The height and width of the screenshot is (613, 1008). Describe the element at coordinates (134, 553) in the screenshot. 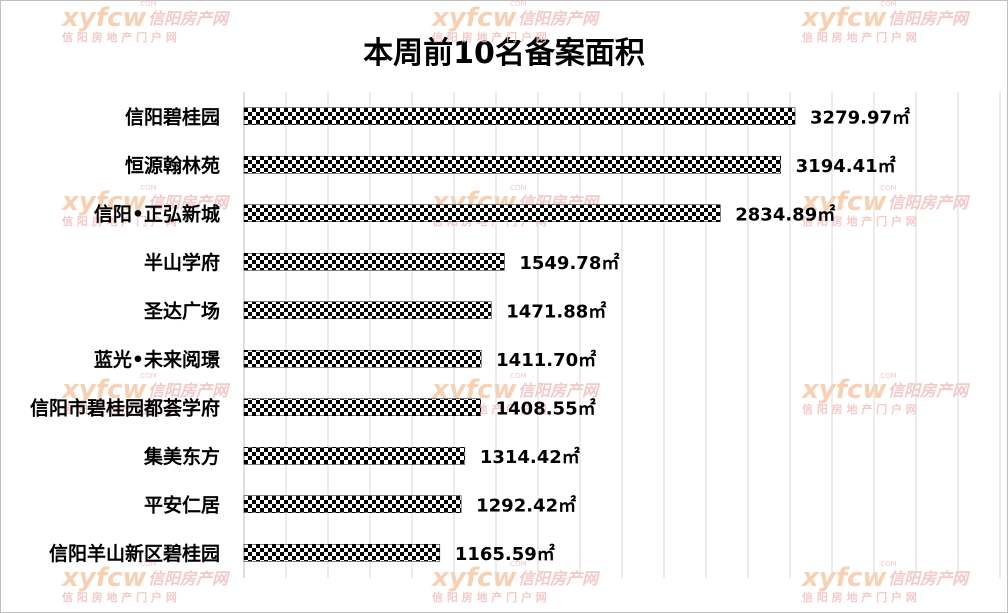

I see `category-label: 信阳羊山新区碧桂园` at that location.